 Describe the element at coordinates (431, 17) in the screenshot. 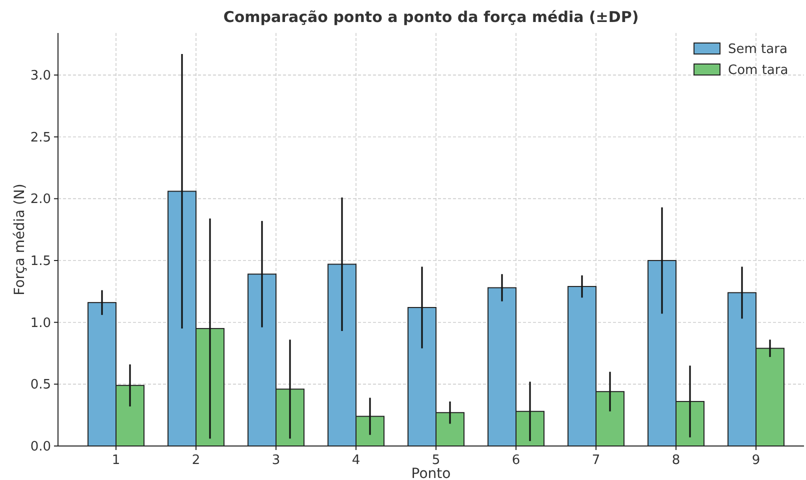

I see `chart-title: Comparação ponto a ponto da força média (±DP)` at that location.